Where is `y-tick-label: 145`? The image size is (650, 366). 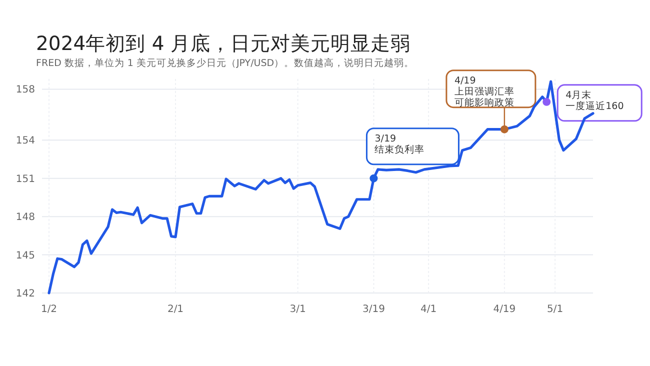
y-tick-label: 145 is located at coordinates (25, 256).